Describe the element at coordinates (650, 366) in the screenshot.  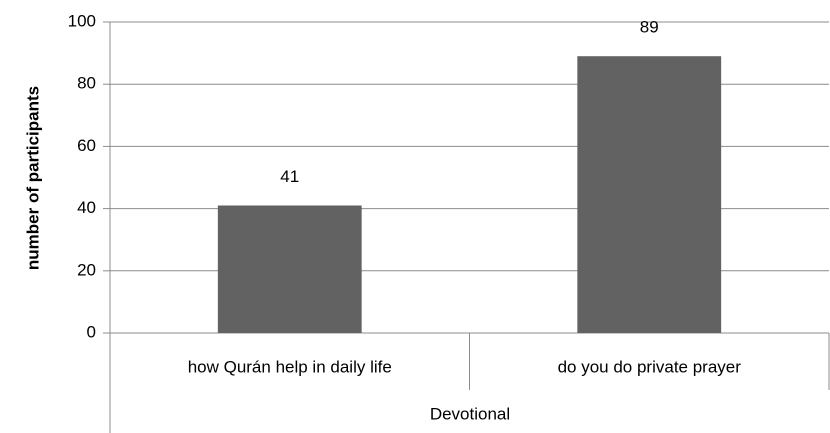
I see `x-tick-label: do you do private prayer` at that location.